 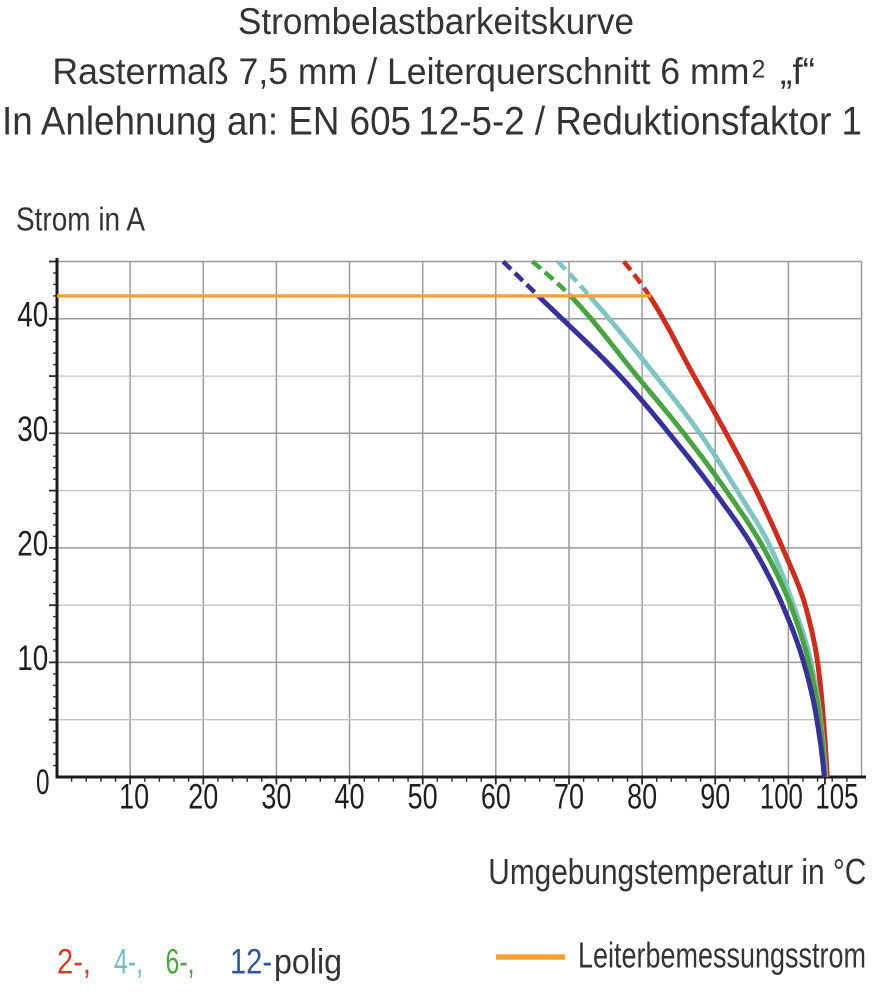 I want to click on svg-text: 90, so click(x=715, y=797).